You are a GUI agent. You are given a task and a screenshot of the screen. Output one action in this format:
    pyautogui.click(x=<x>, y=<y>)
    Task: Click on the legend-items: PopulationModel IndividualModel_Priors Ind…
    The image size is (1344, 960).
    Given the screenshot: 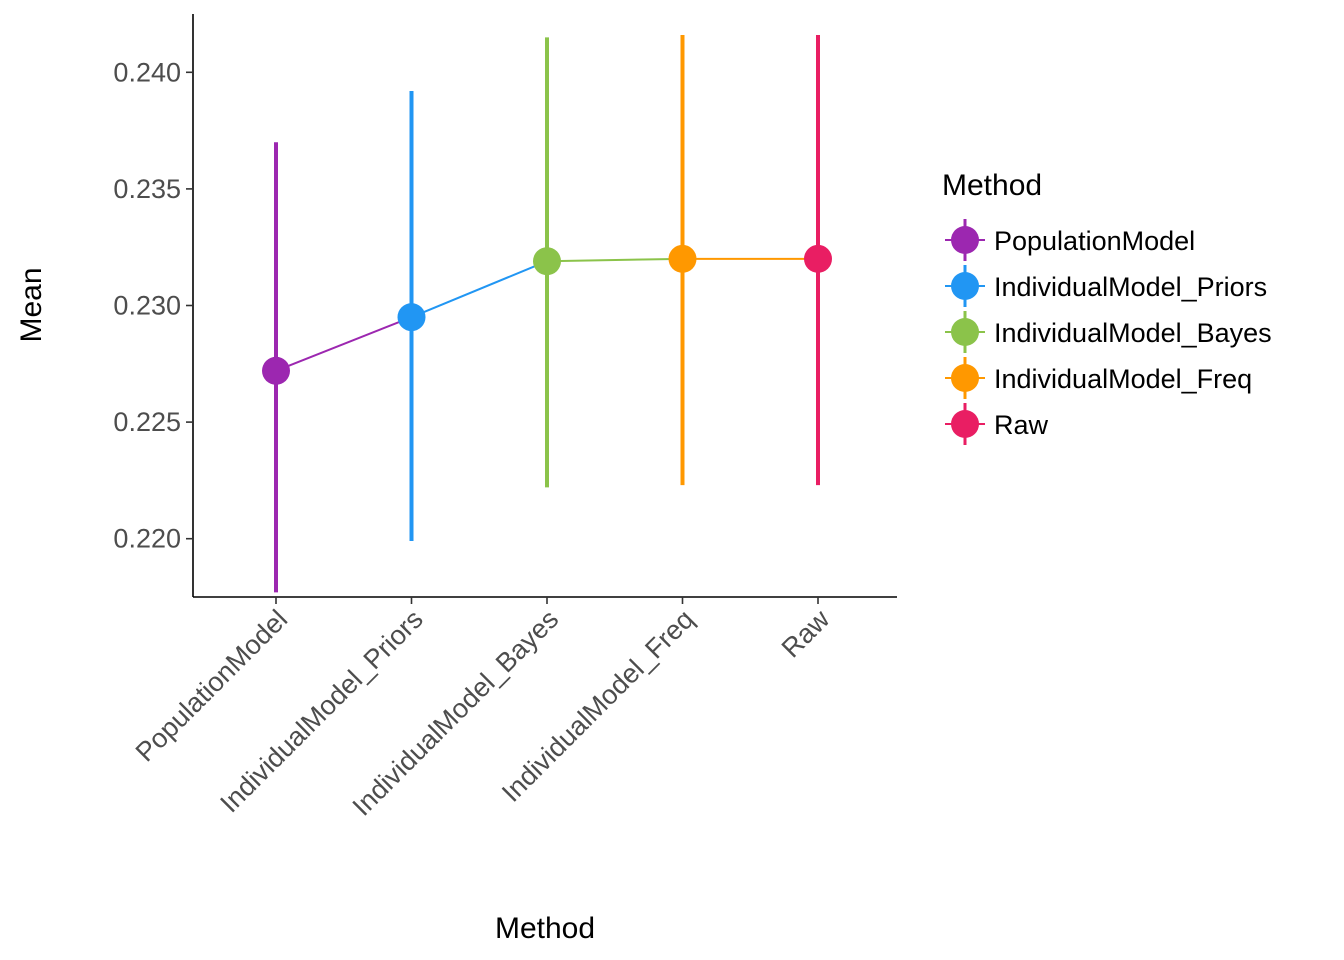 What is the action you would take?
    pyautogui.click(x=1108, y=332)
    